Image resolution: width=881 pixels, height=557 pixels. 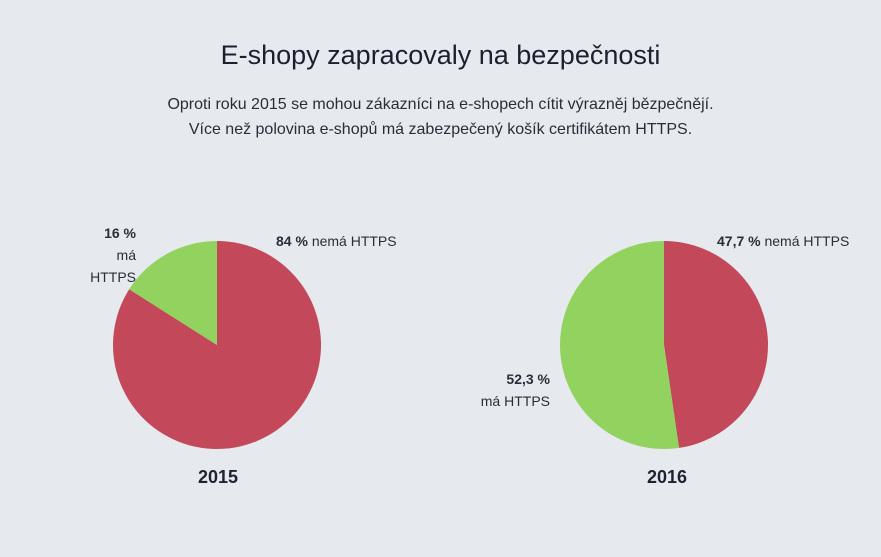 What do you see at coordinates (113, 255) in the screenshot?
I see `label-2015-https: 16 % má HTTPS` at bounding box center [113, 255].